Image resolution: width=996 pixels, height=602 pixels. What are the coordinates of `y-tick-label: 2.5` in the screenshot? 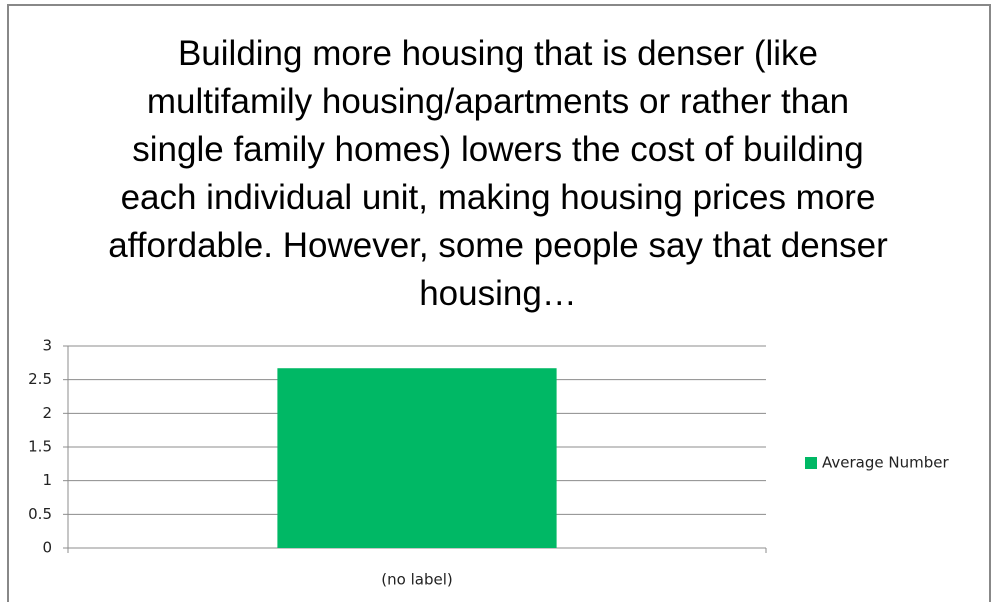 It's located at (40, 379).